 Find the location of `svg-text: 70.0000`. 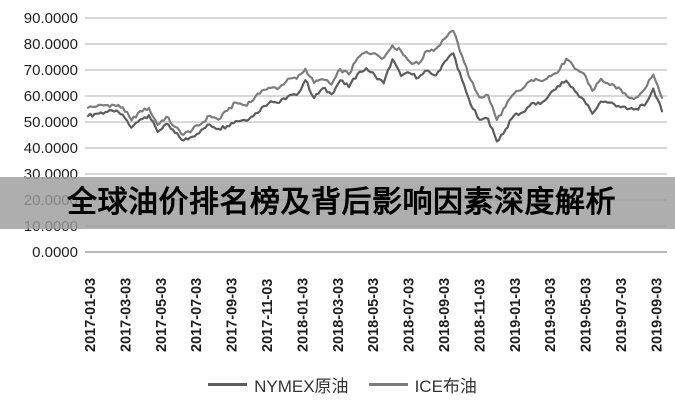

svg-text: 70.0000 is located at coordinates (51, 70).